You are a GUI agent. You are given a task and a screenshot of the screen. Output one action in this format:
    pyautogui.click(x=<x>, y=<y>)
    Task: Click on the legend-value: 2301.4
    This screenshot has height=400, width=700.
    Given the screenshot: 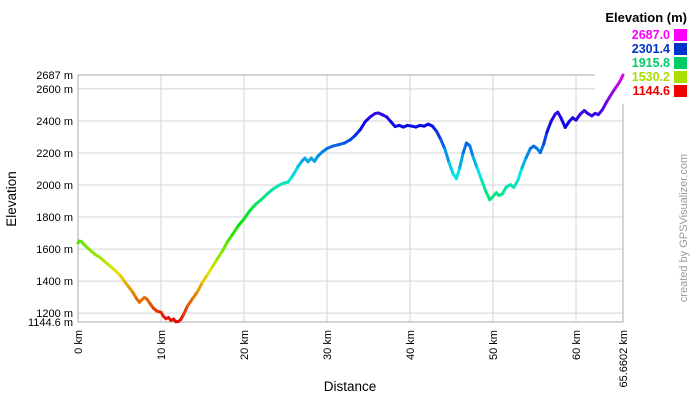 What is the action you would take?
    pyautogui.click(x=650, y=49)
    